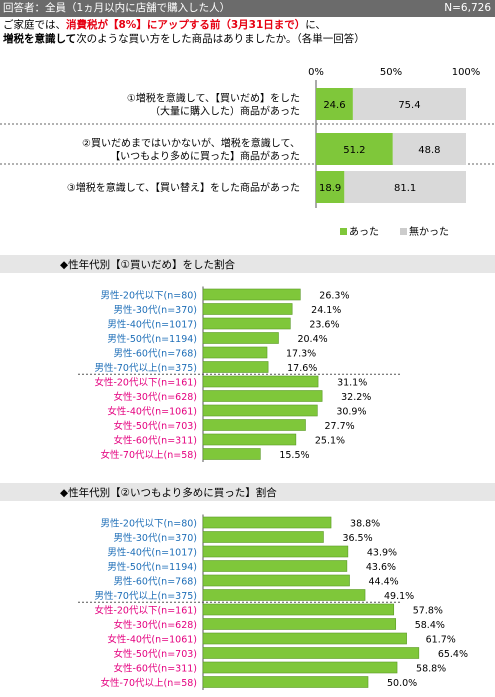 The height and width of the screenshot is (697, 495). I want to click on data-label: 65.4%, so click(453, 654).